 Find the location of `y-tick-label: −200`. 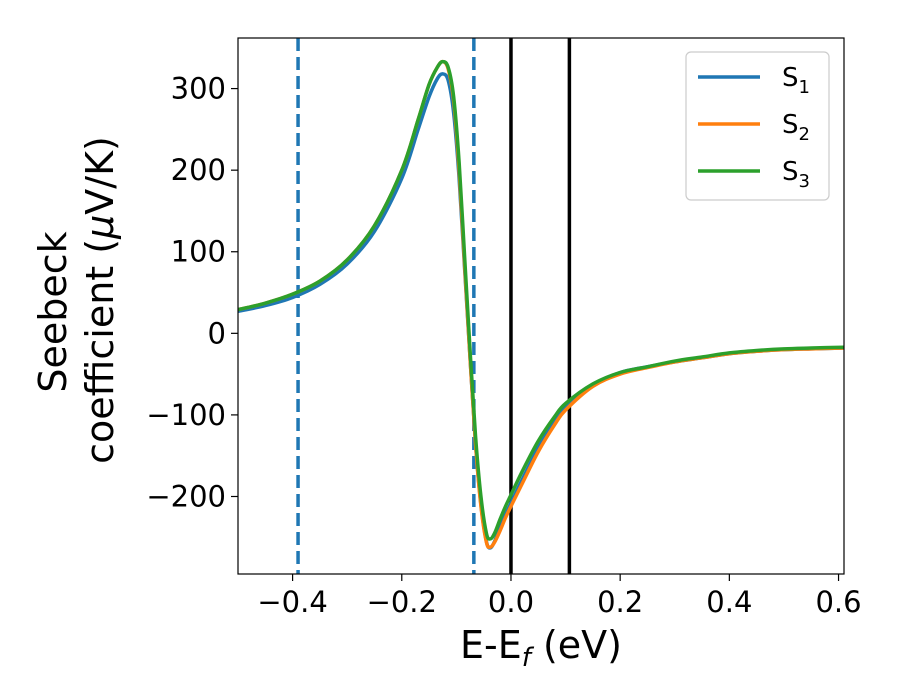

y-tick-label: −200 is located at coordinates (186, 496).